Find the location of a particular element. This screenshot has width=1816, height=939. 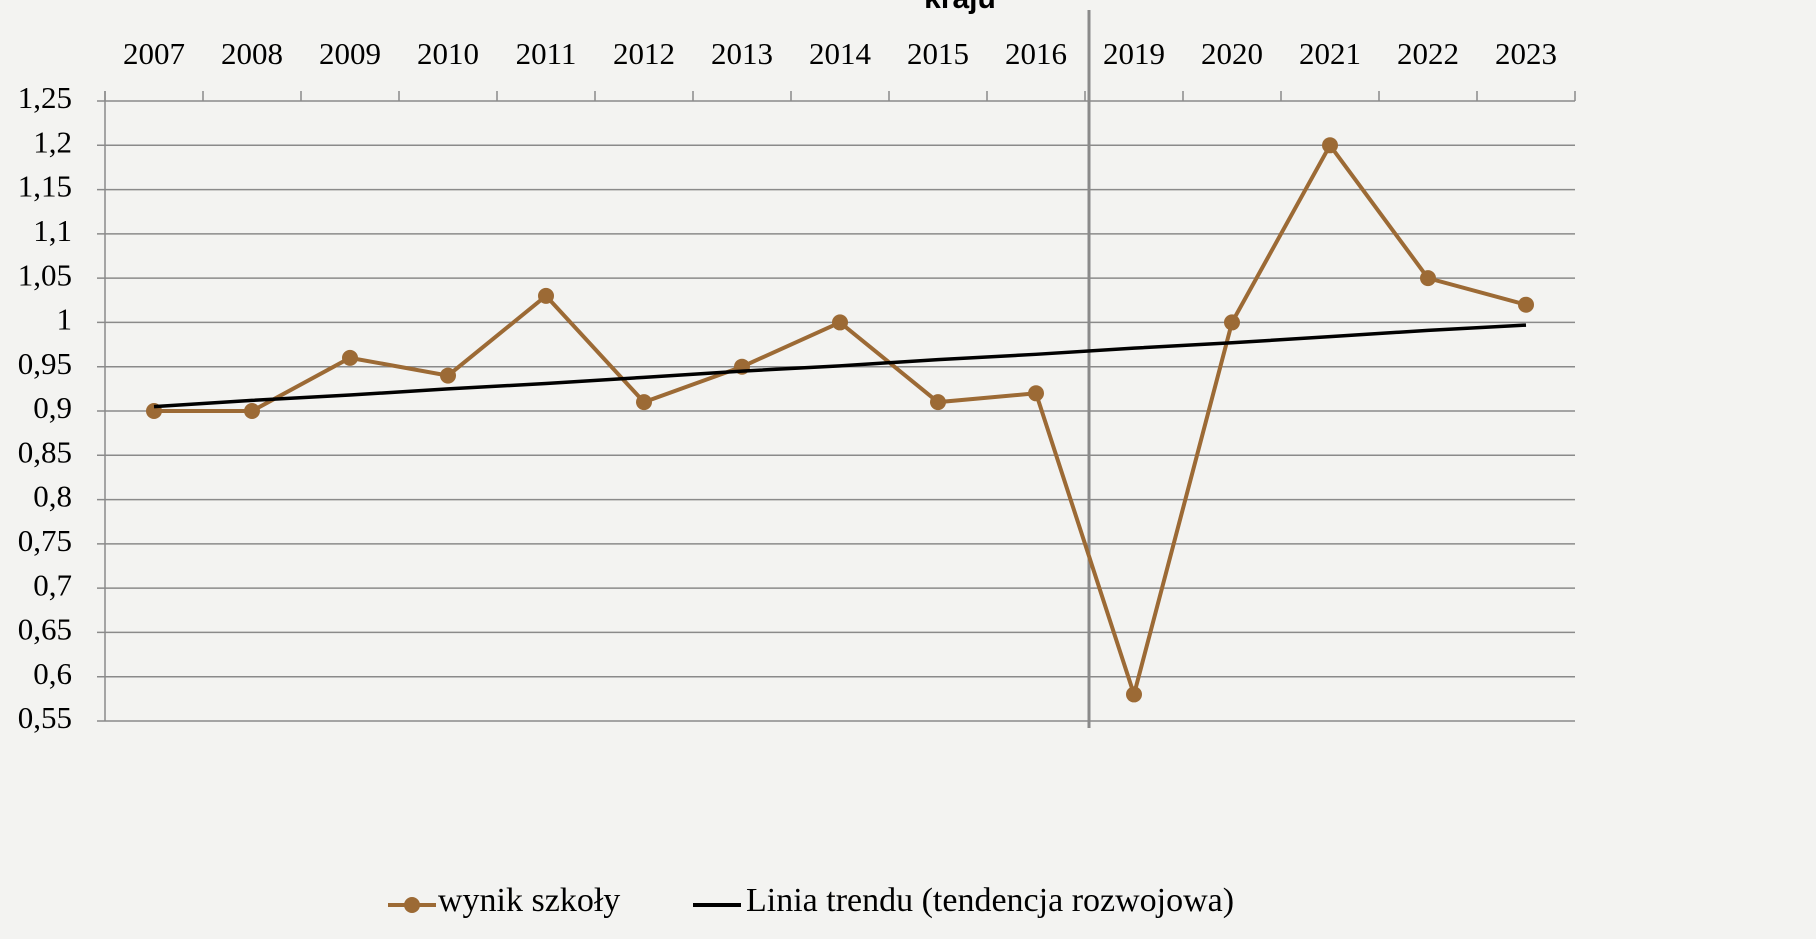

x-tick-label: 2010 is located at coordinates (448, 53).